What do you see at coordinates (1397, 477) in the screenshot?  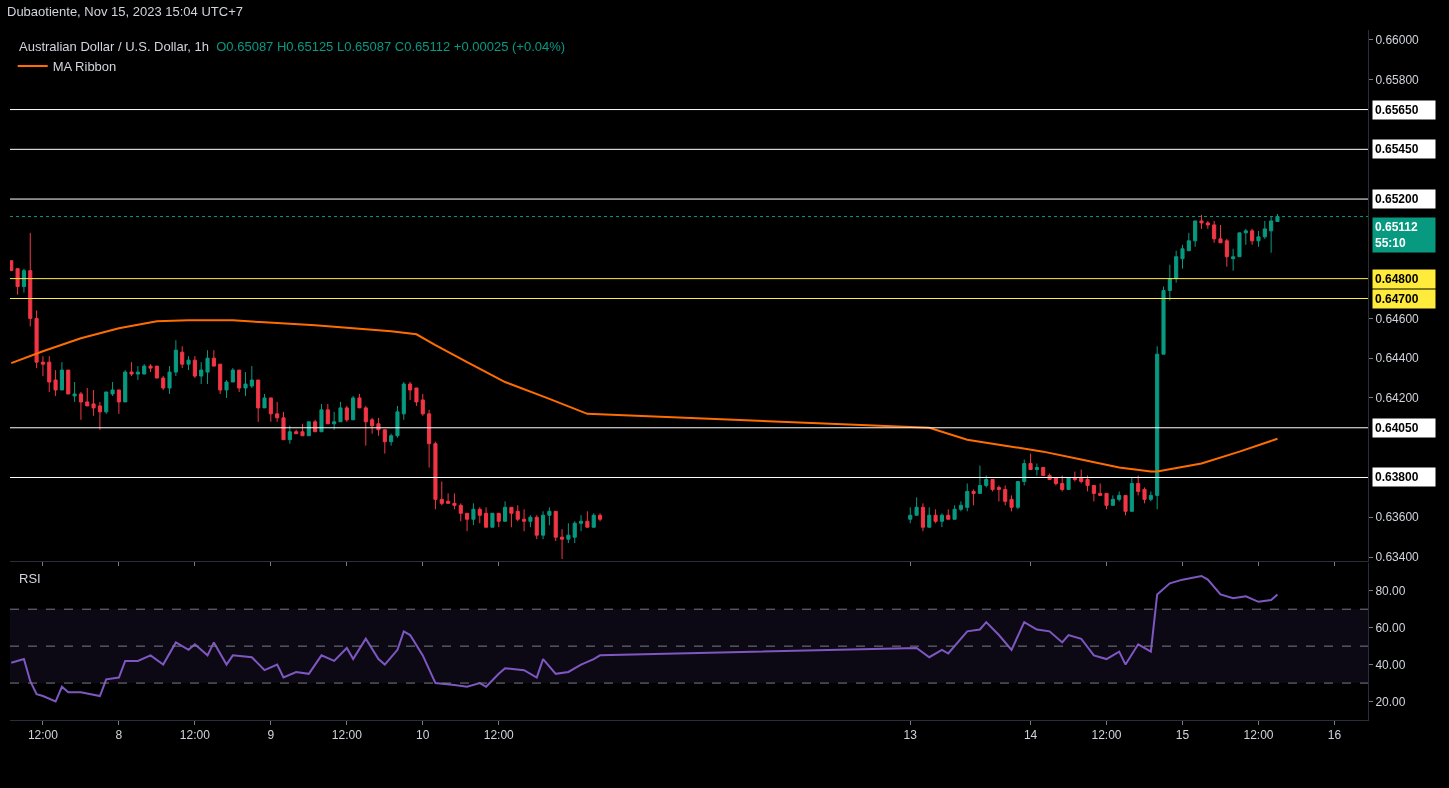 I see `ref-line-label: 0.63800` at bounding box center [1397, 477].